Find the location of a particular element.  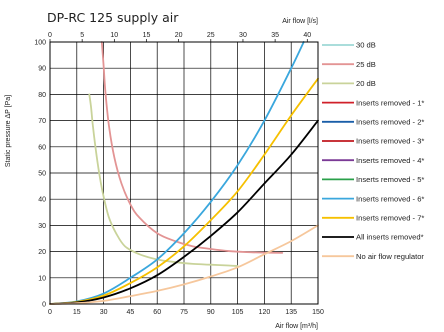

x2-tick-label-2: 10 is located at coordinates (114, 35).